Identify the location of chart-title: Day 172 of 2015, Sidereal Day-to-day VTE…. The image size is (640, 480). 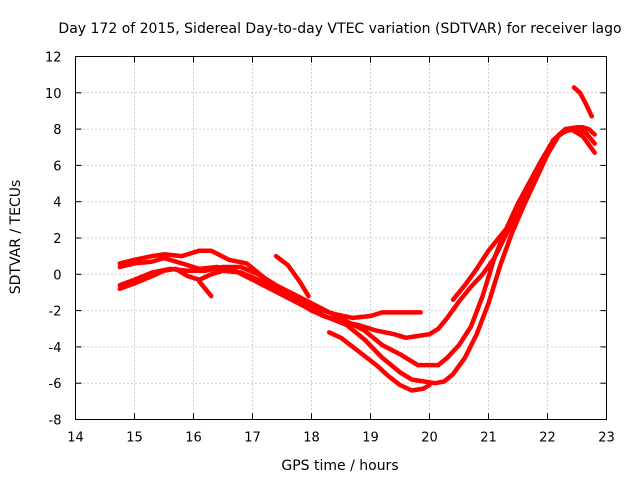
(339, 29).